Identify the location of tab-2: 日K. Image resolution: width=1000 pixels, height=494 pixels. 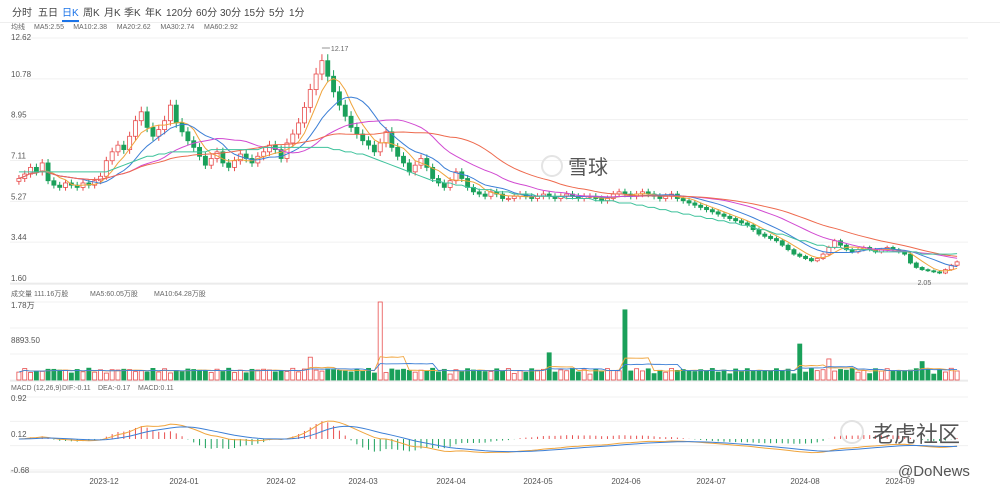
(70, 13).